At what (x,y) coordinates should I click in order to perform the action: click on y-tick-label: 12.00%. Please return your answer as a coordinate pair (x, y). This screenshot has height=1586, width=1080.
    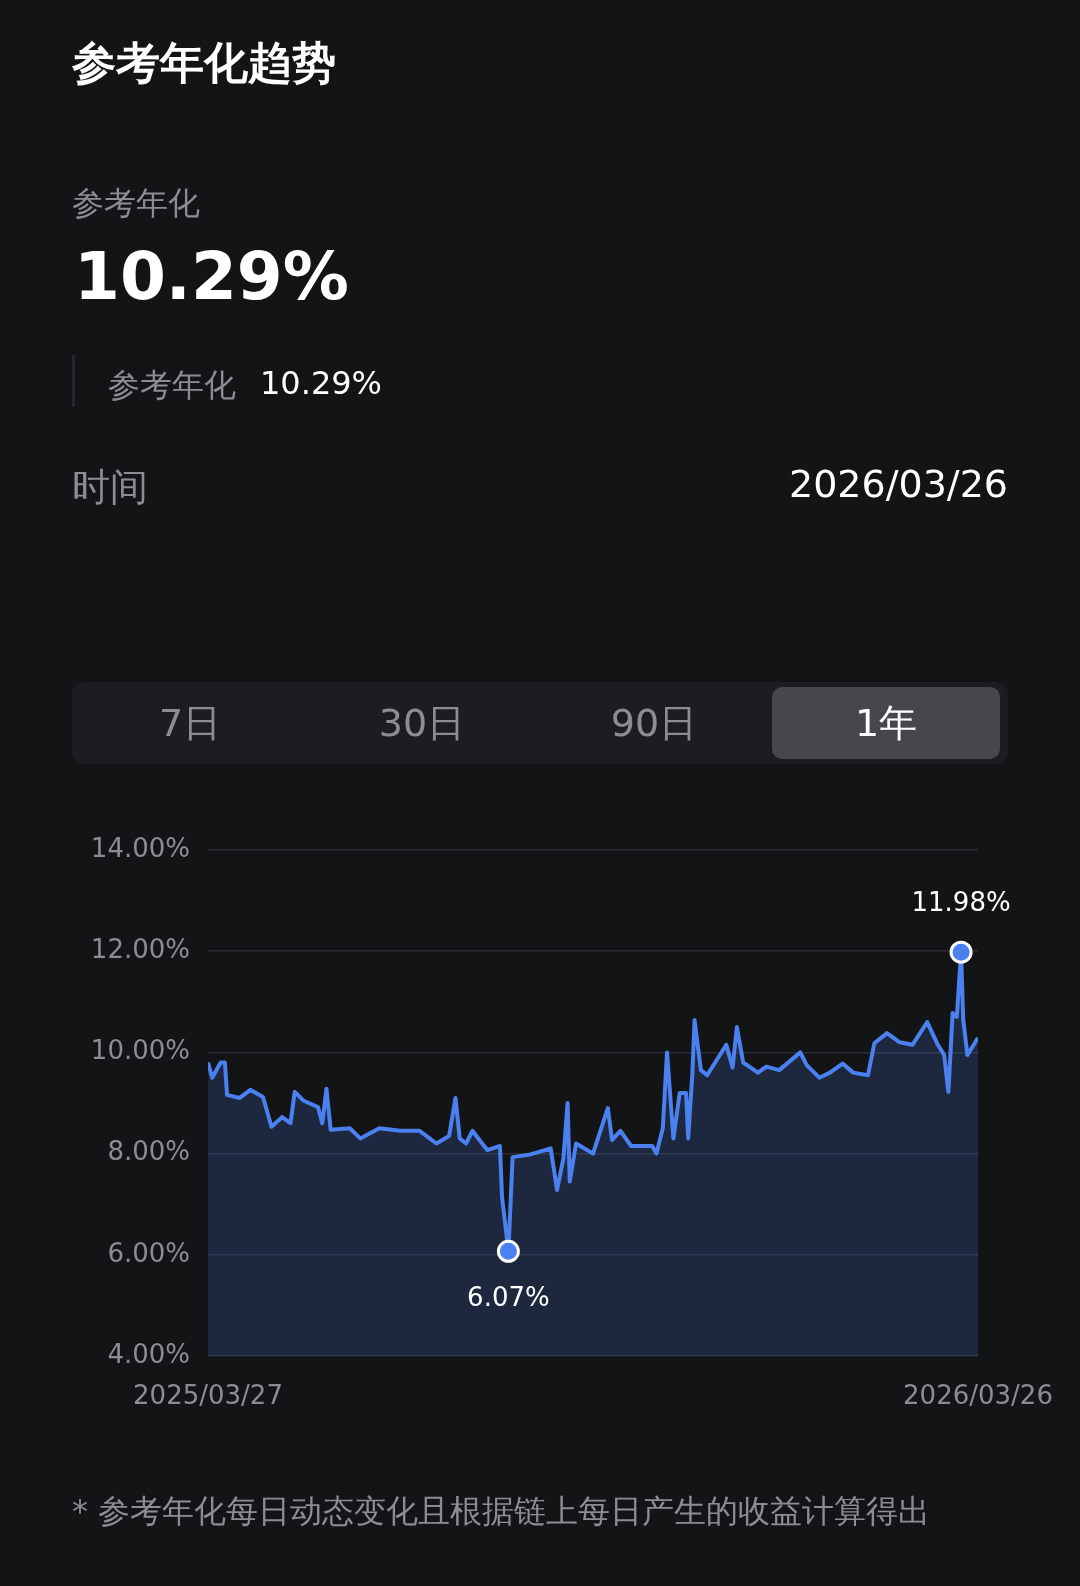
    Looking at the image, I should click on (140, 948).